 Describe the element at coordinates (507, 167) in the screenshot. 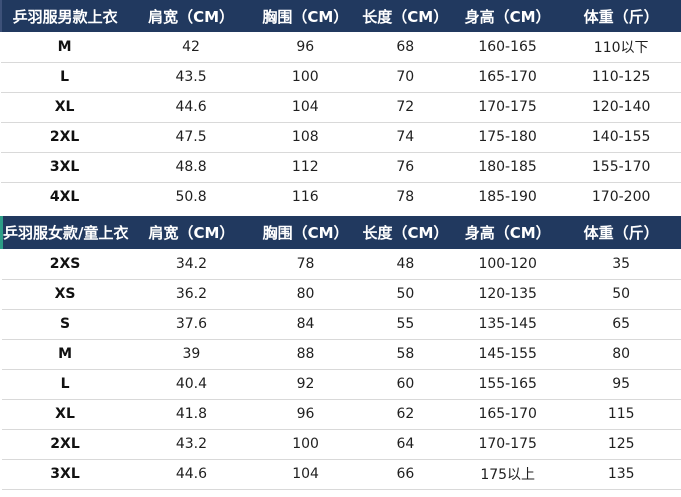

I see `value-cell: 180-185` at that location.